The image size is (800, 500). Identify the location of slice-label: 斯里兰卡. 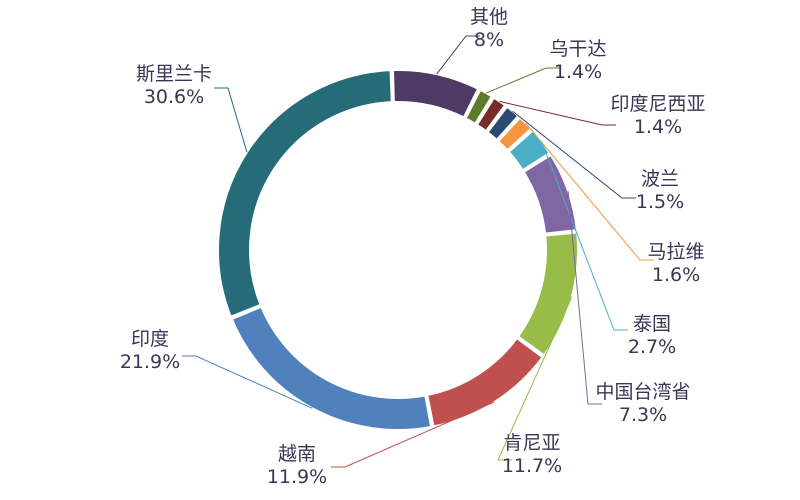
(174, 74).